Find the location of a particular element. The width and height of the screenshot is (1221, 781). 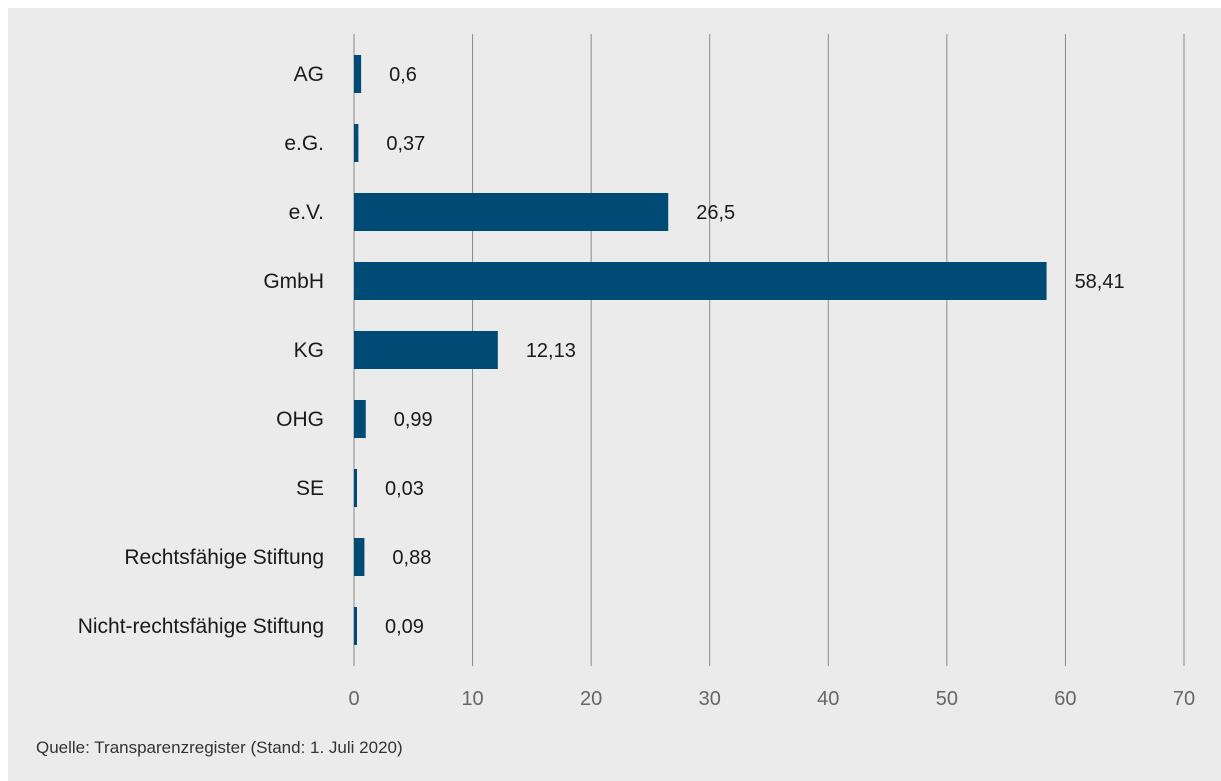

value-label-3: 58,41 is located at coordinates (1100, 282).